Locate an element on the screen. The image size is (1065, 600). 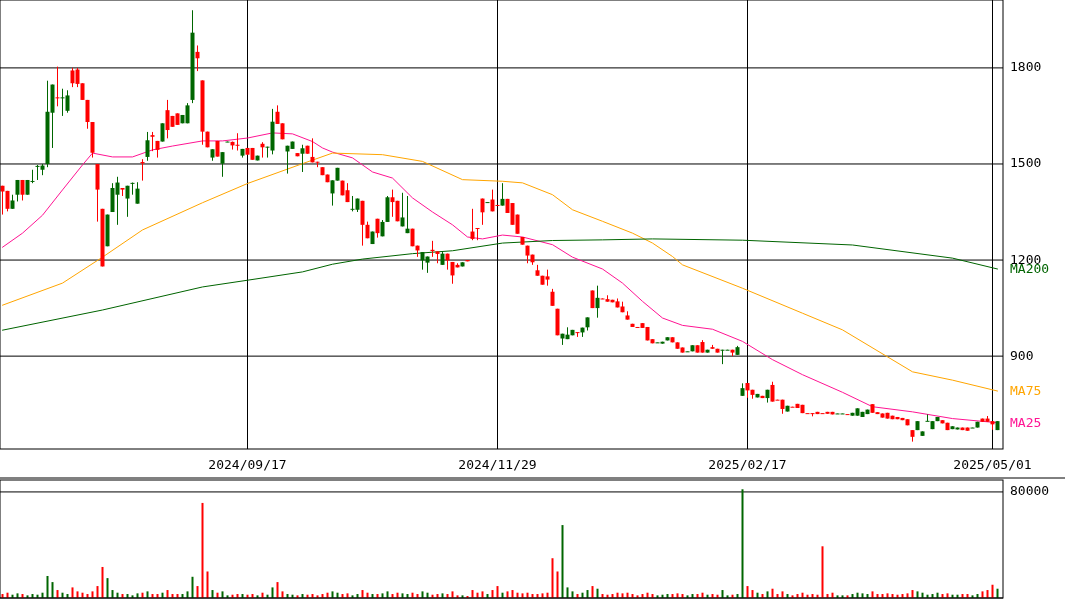
y-tick-label: 1800 is located at coordinates (1026, 67).